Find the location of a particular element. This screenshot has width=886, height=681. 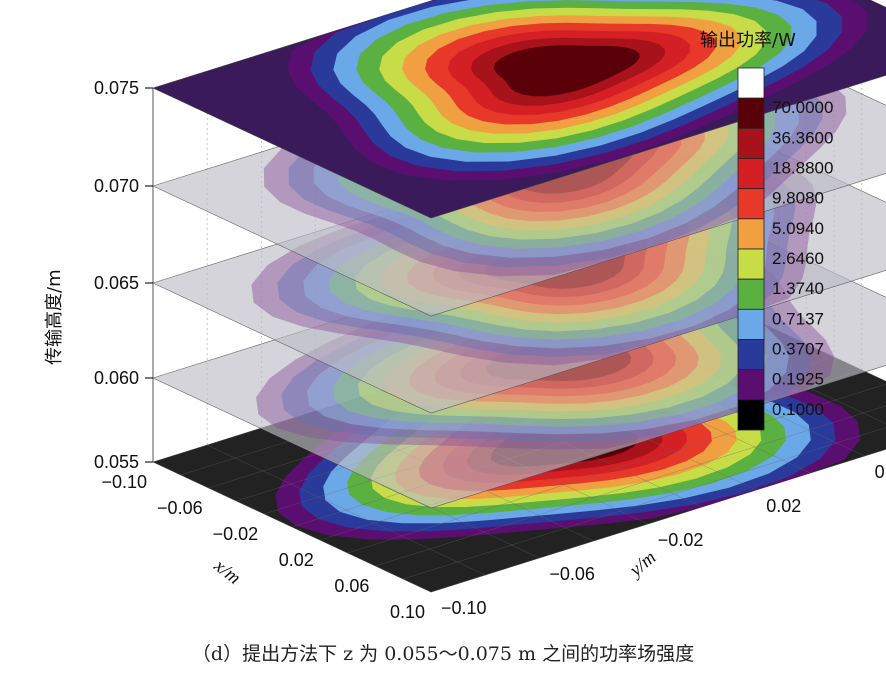

contour-band is located at coordinates (566, 71).